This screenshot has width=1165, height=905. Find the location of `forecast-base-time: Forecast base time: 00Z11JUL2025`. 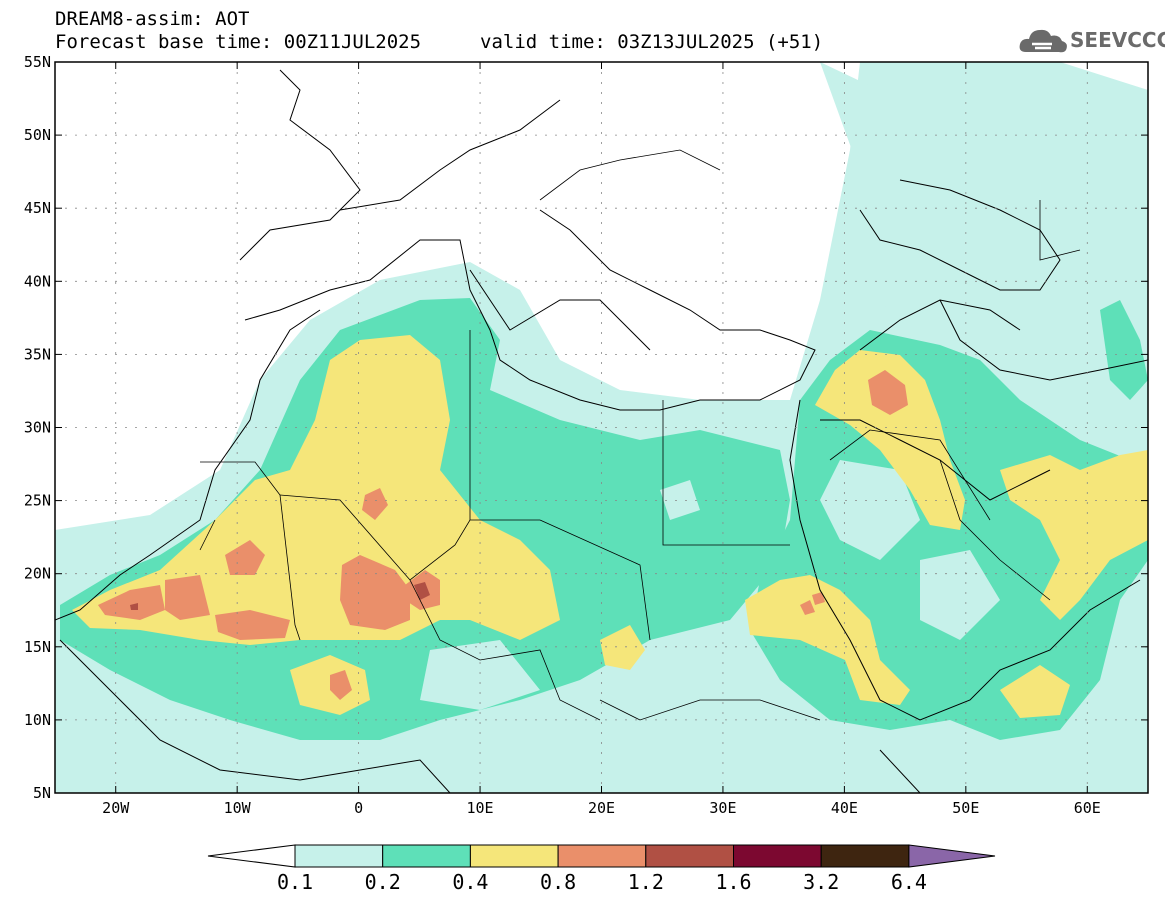

forecast-base-time: Forecast base time: 00Z11JUL2025 is located at coordinates (238, 42).